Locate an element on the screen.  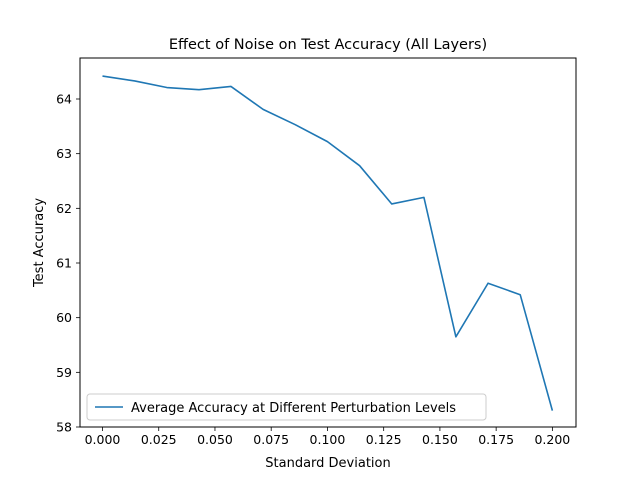
legend-box is located at coordinates (286, 407).